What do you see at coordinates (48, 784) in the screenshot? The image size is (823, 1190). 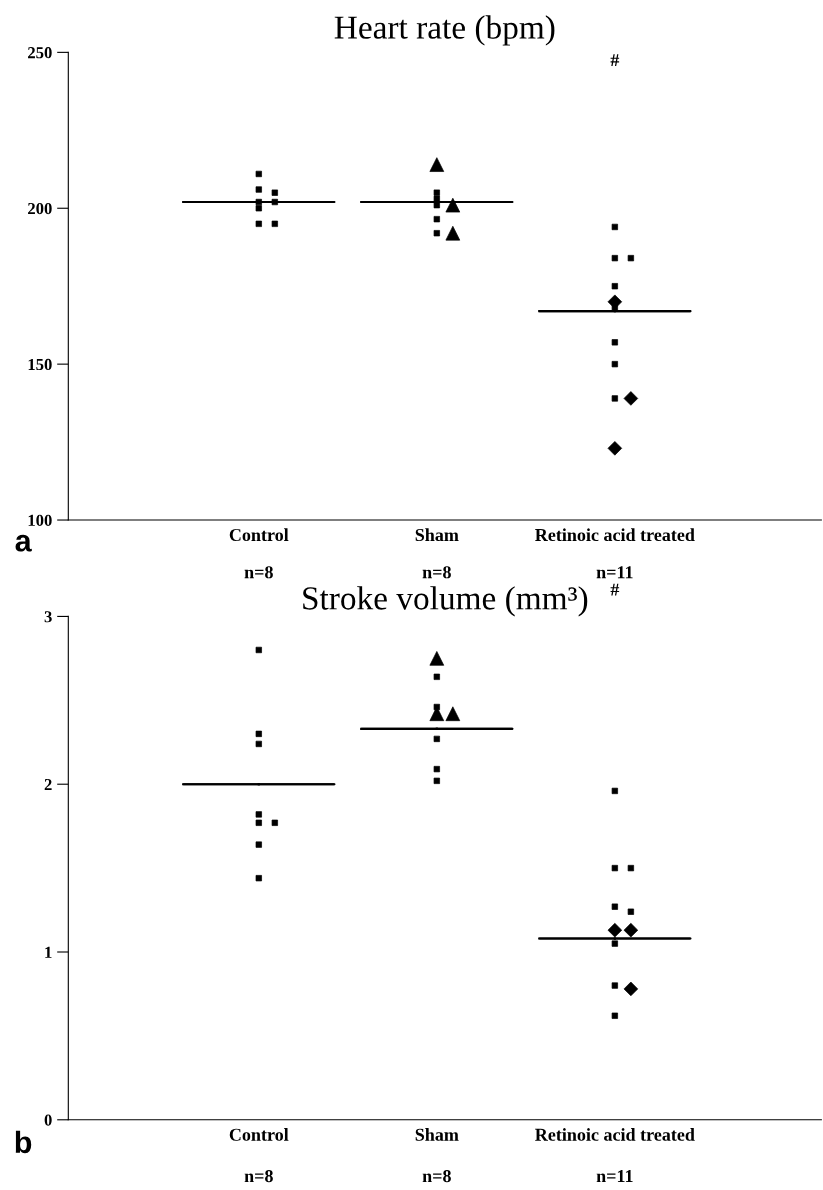 I see `y-tick-label: 2` at bounding box center [48, 784].